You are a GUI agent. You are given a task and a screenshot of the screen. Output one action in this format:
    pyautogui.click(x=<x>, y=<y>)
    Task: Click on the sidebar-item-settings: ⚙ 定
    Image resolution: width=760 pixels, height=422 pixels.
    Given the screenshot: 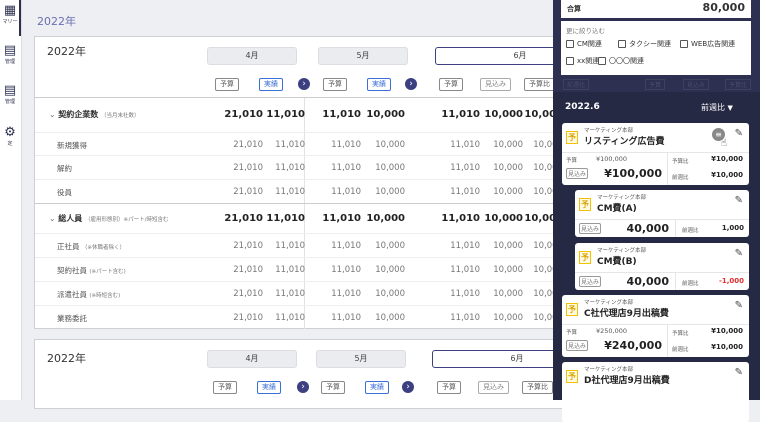 What is the action you would take?
    pyautogui.click(x=10, y=137)
    